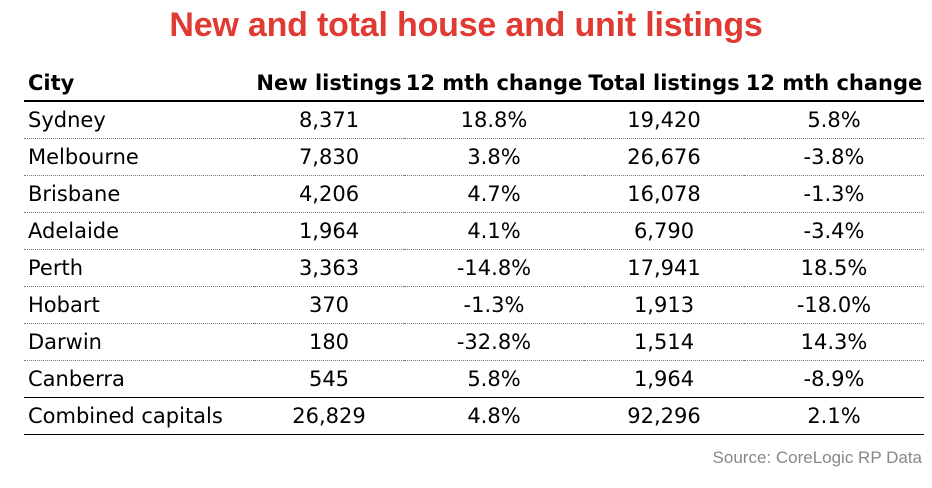 The image size is (932, 488). What do you see at coordinates (329, 194) in the screenshot?
I see `value-cell: 4,206` at bounding box center [329, 194].